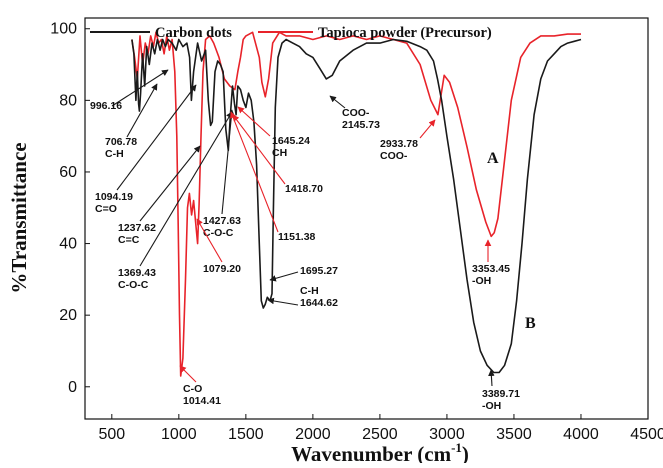 The height and width of the screenshot is (468, 663). What do you see at coordinates (111, 434) in the screenshot?
I see `x-tick-label: 500` at bounding box center [111, 434].